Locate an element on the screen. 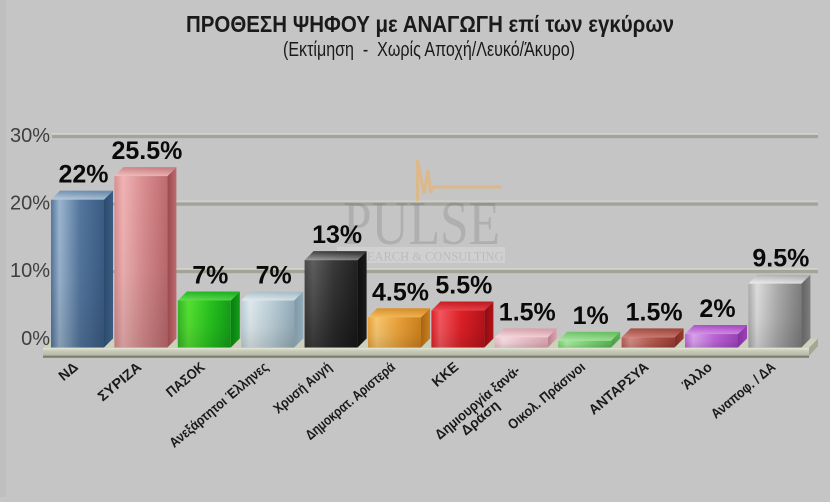 This screenshot has width=830, height=502. svg-text: 22% is located at coordinates (83, 175).